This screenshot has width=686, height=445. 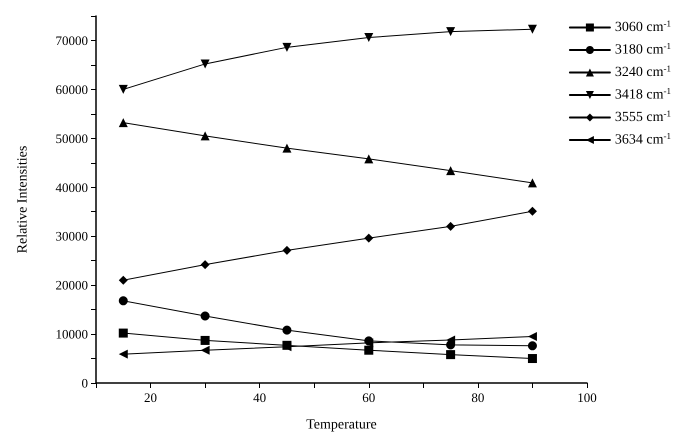 What do you see at coordinates (477, 397) in the screenshot?
I see `x-tick-label: 80` at bounding box center [477, 397].